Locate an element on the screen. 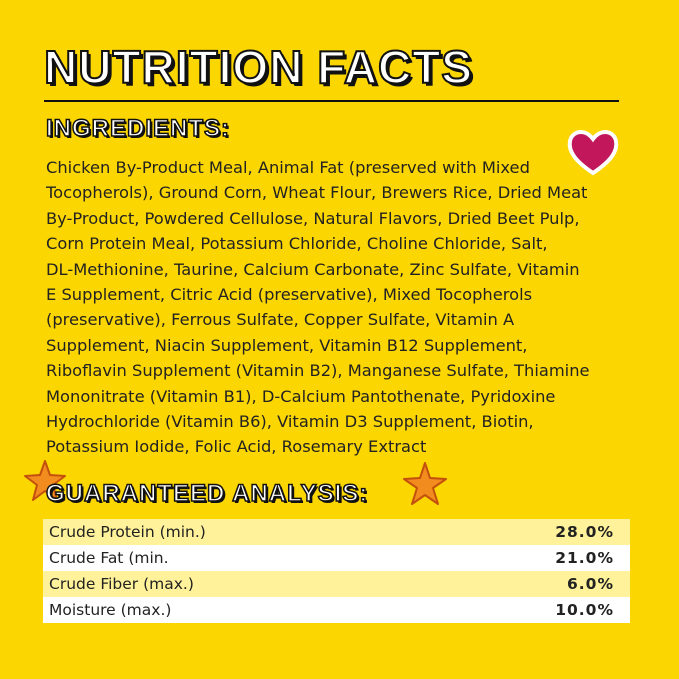 This screenshot has width=679, height=679. analysis-row: Moisture (max.) 10.0% is located at coordinates (336, 610).